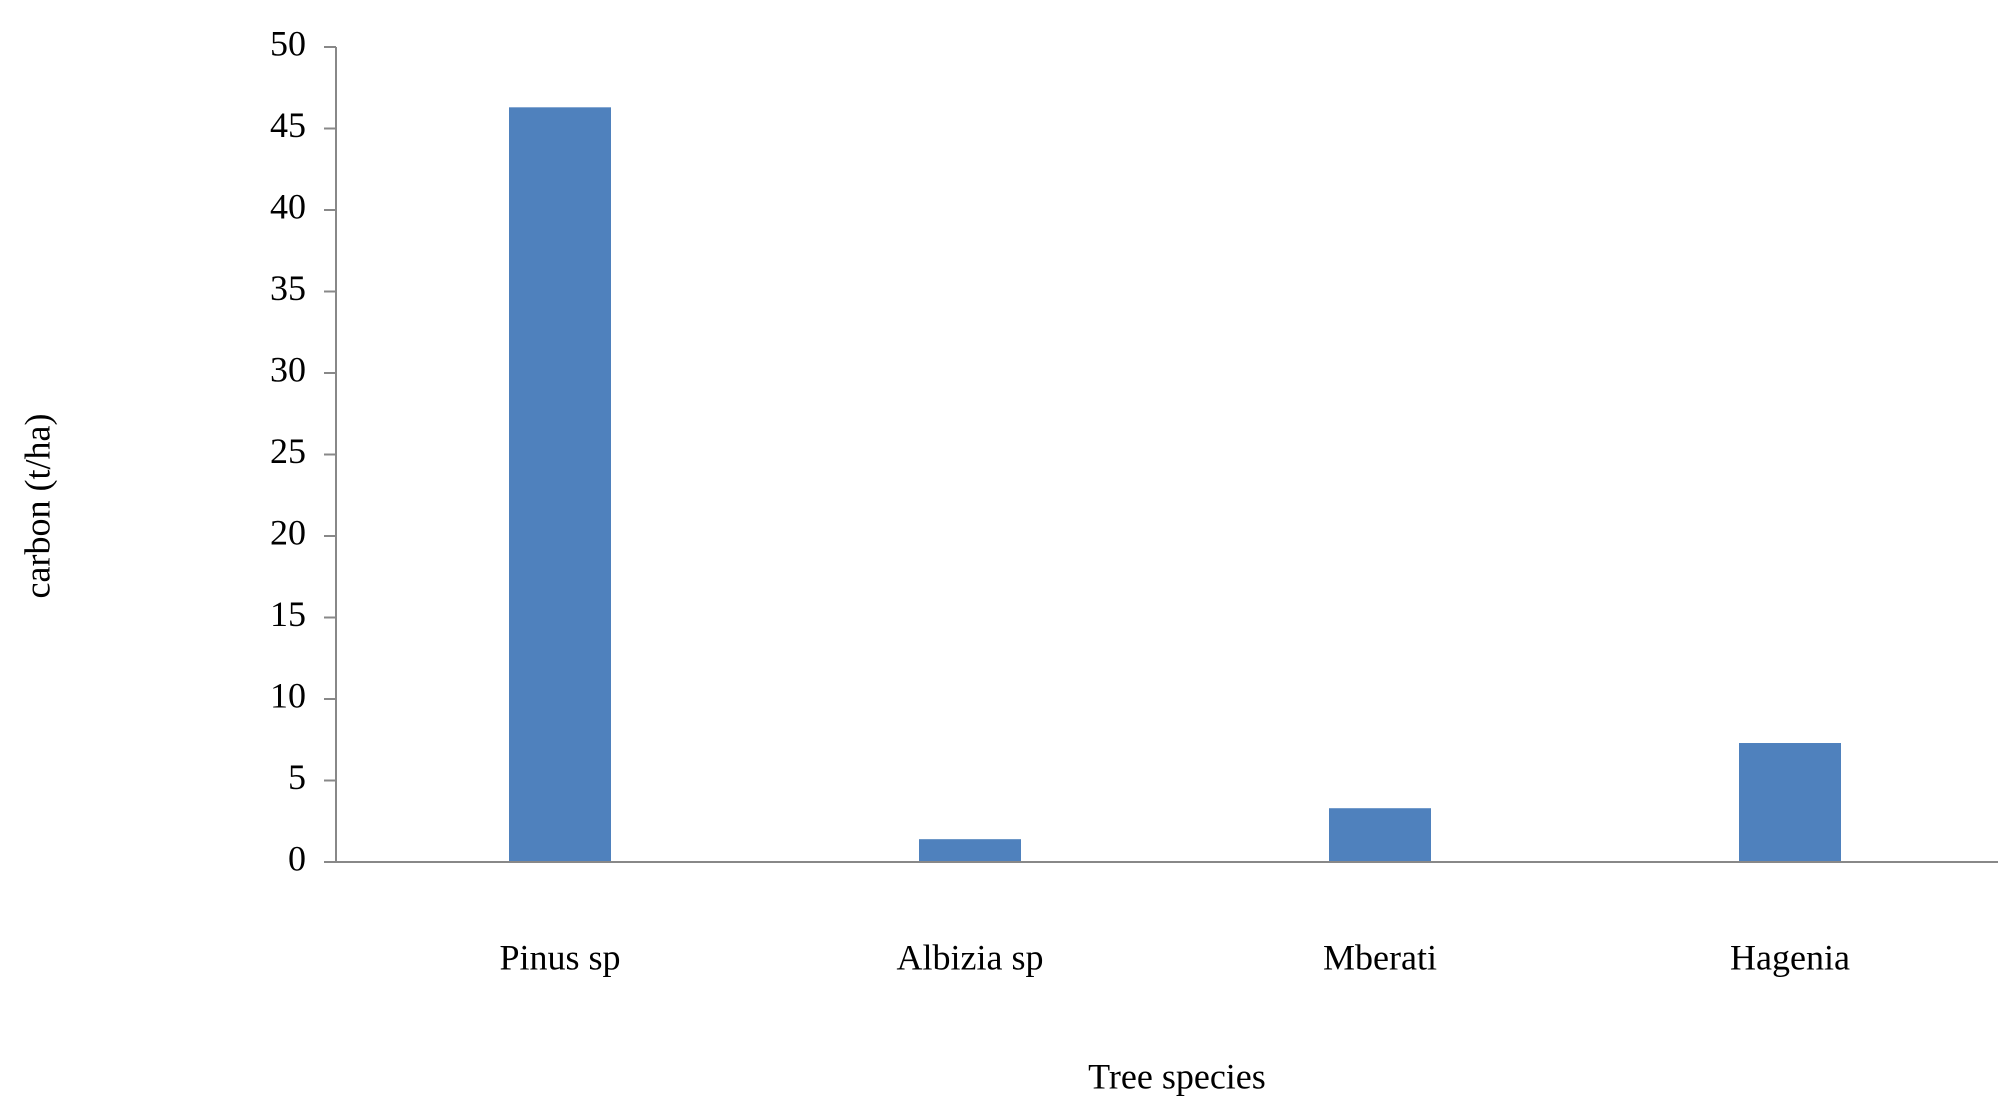  What do you see at coordinates (970, 957) in the screenshot?
I see `x-tick-label: Albizia sp` at bounding box center [970, 957].